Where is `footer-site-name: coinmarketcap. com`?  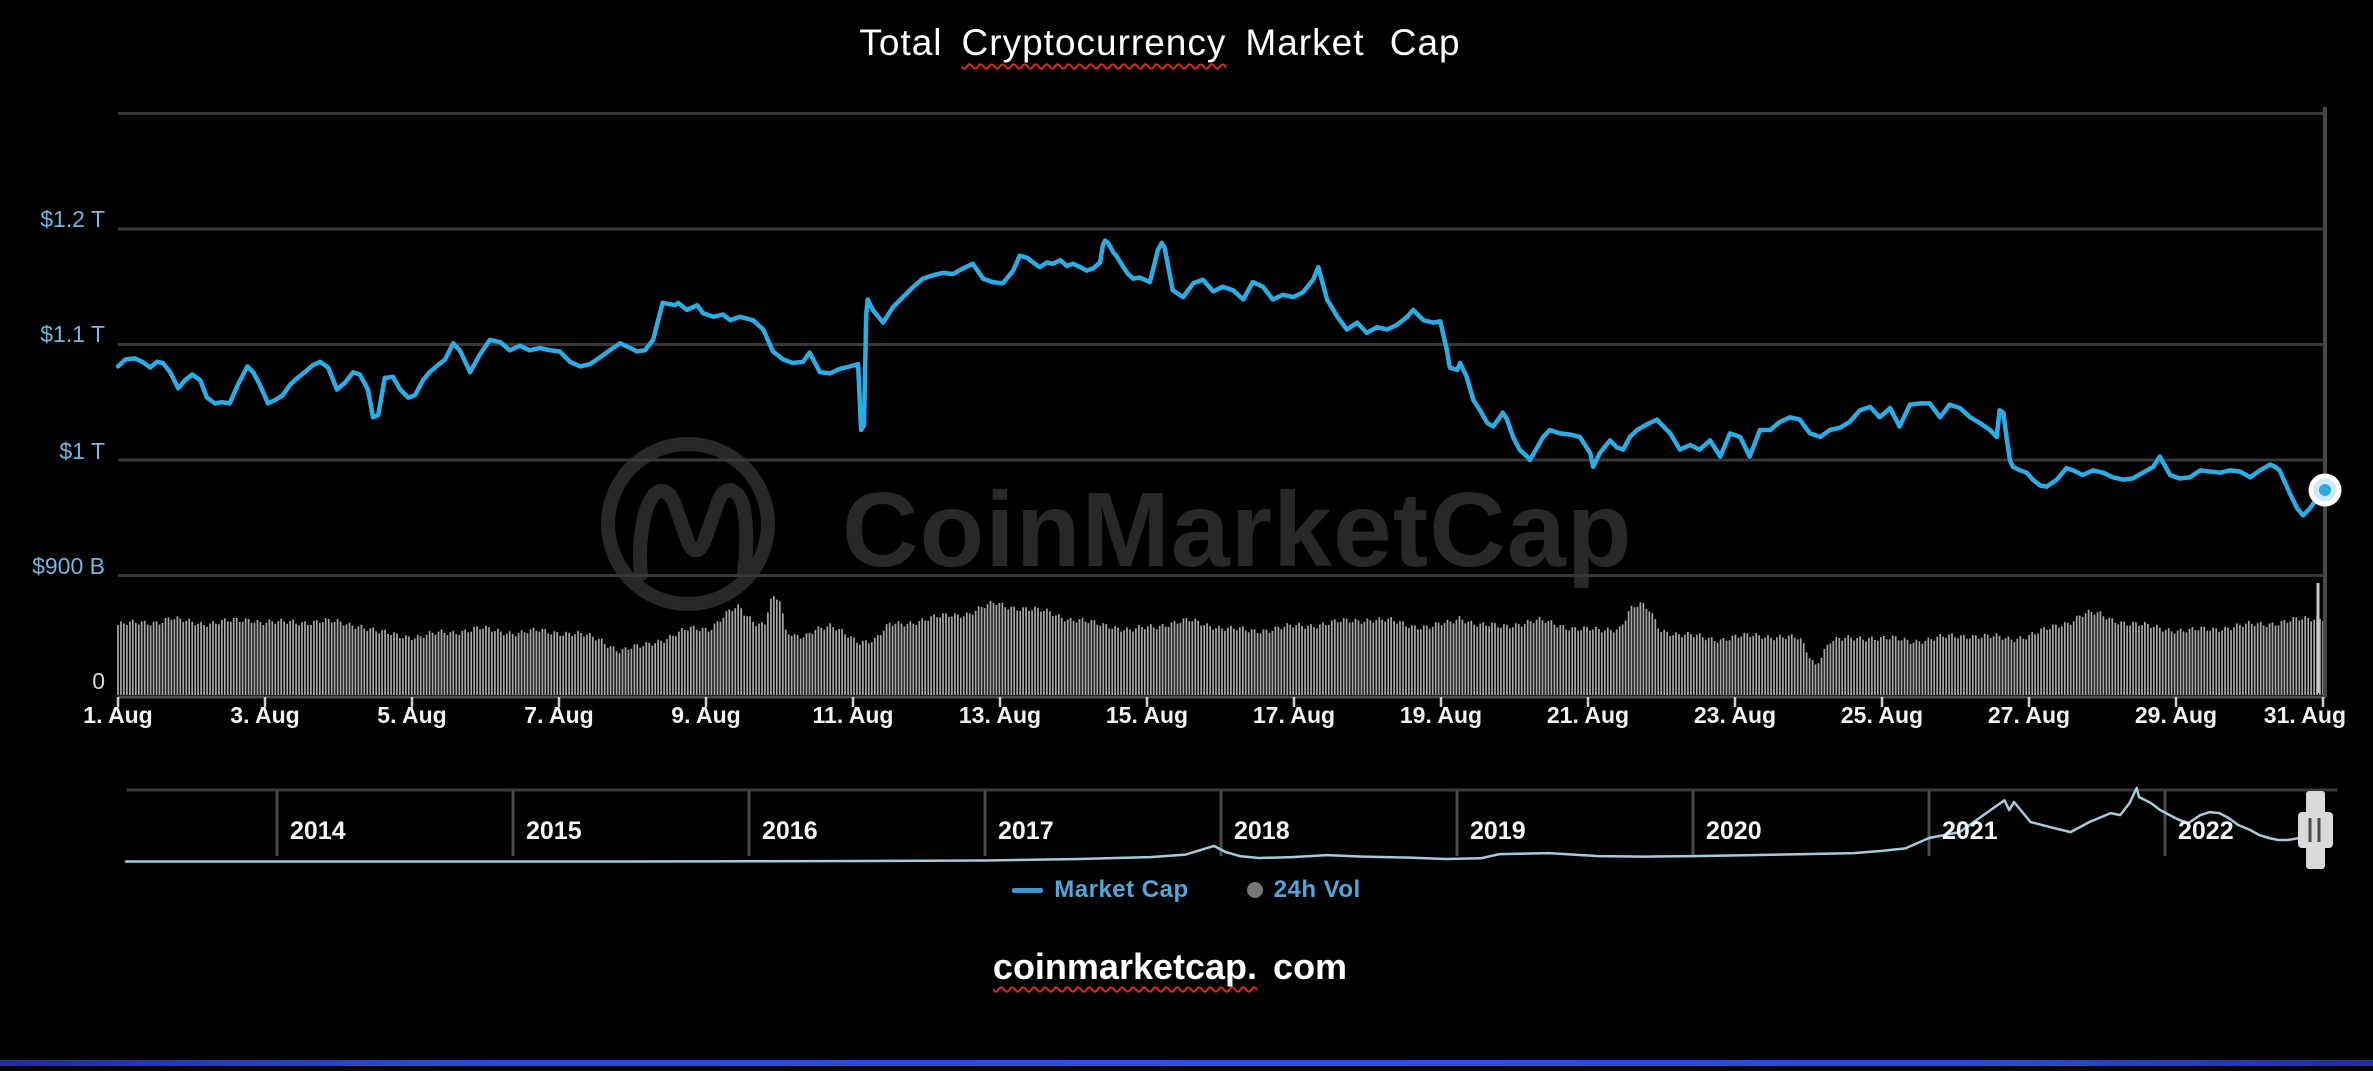
footer-site-name: coinmarketcap. com is located at coordinates (1170, 967).